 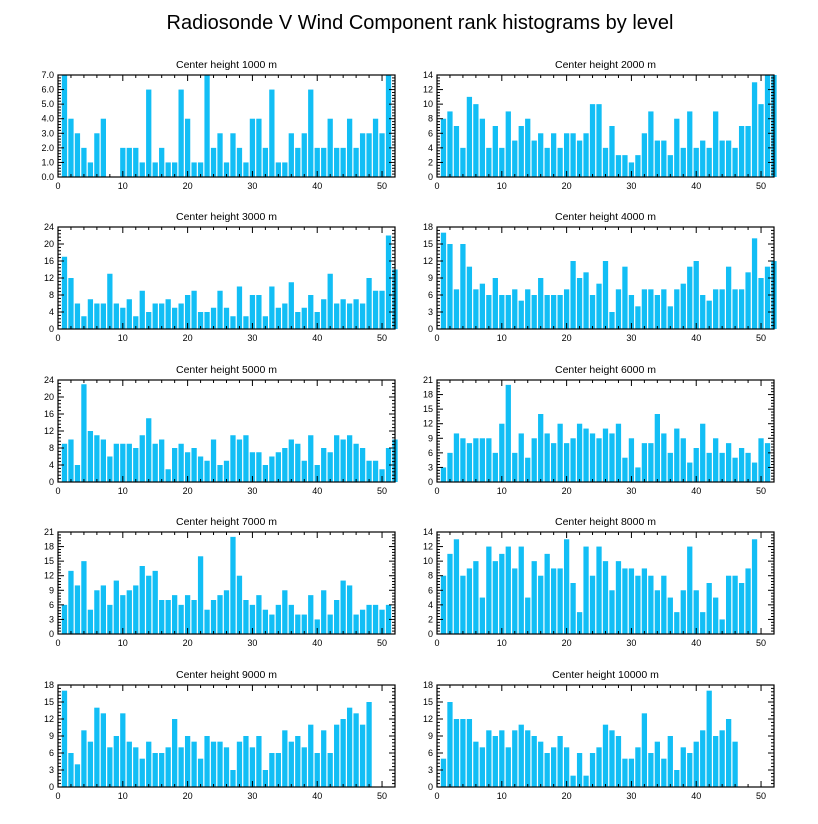 I want to click on x-tick-label: 40, so click(x=696, y=643).